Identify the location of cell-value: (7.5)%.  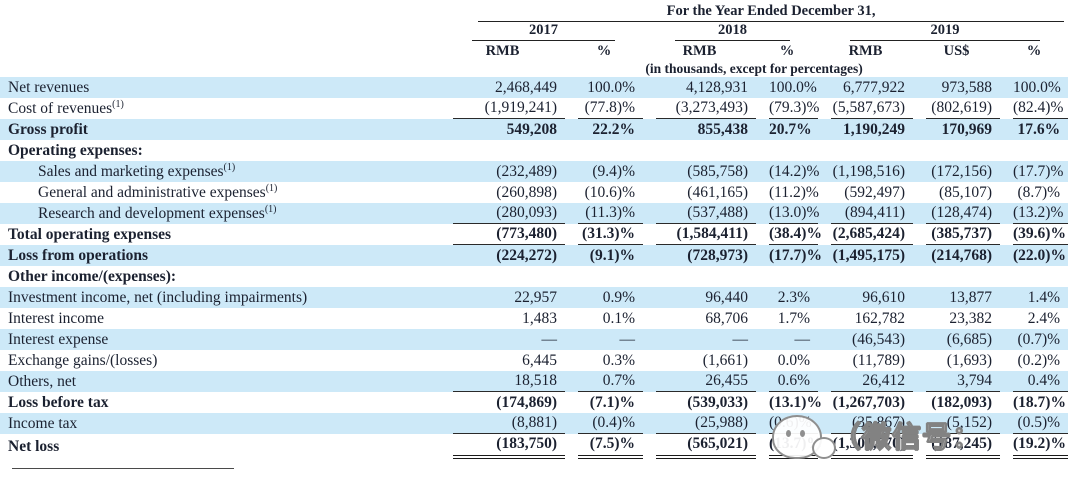
(604, 446).